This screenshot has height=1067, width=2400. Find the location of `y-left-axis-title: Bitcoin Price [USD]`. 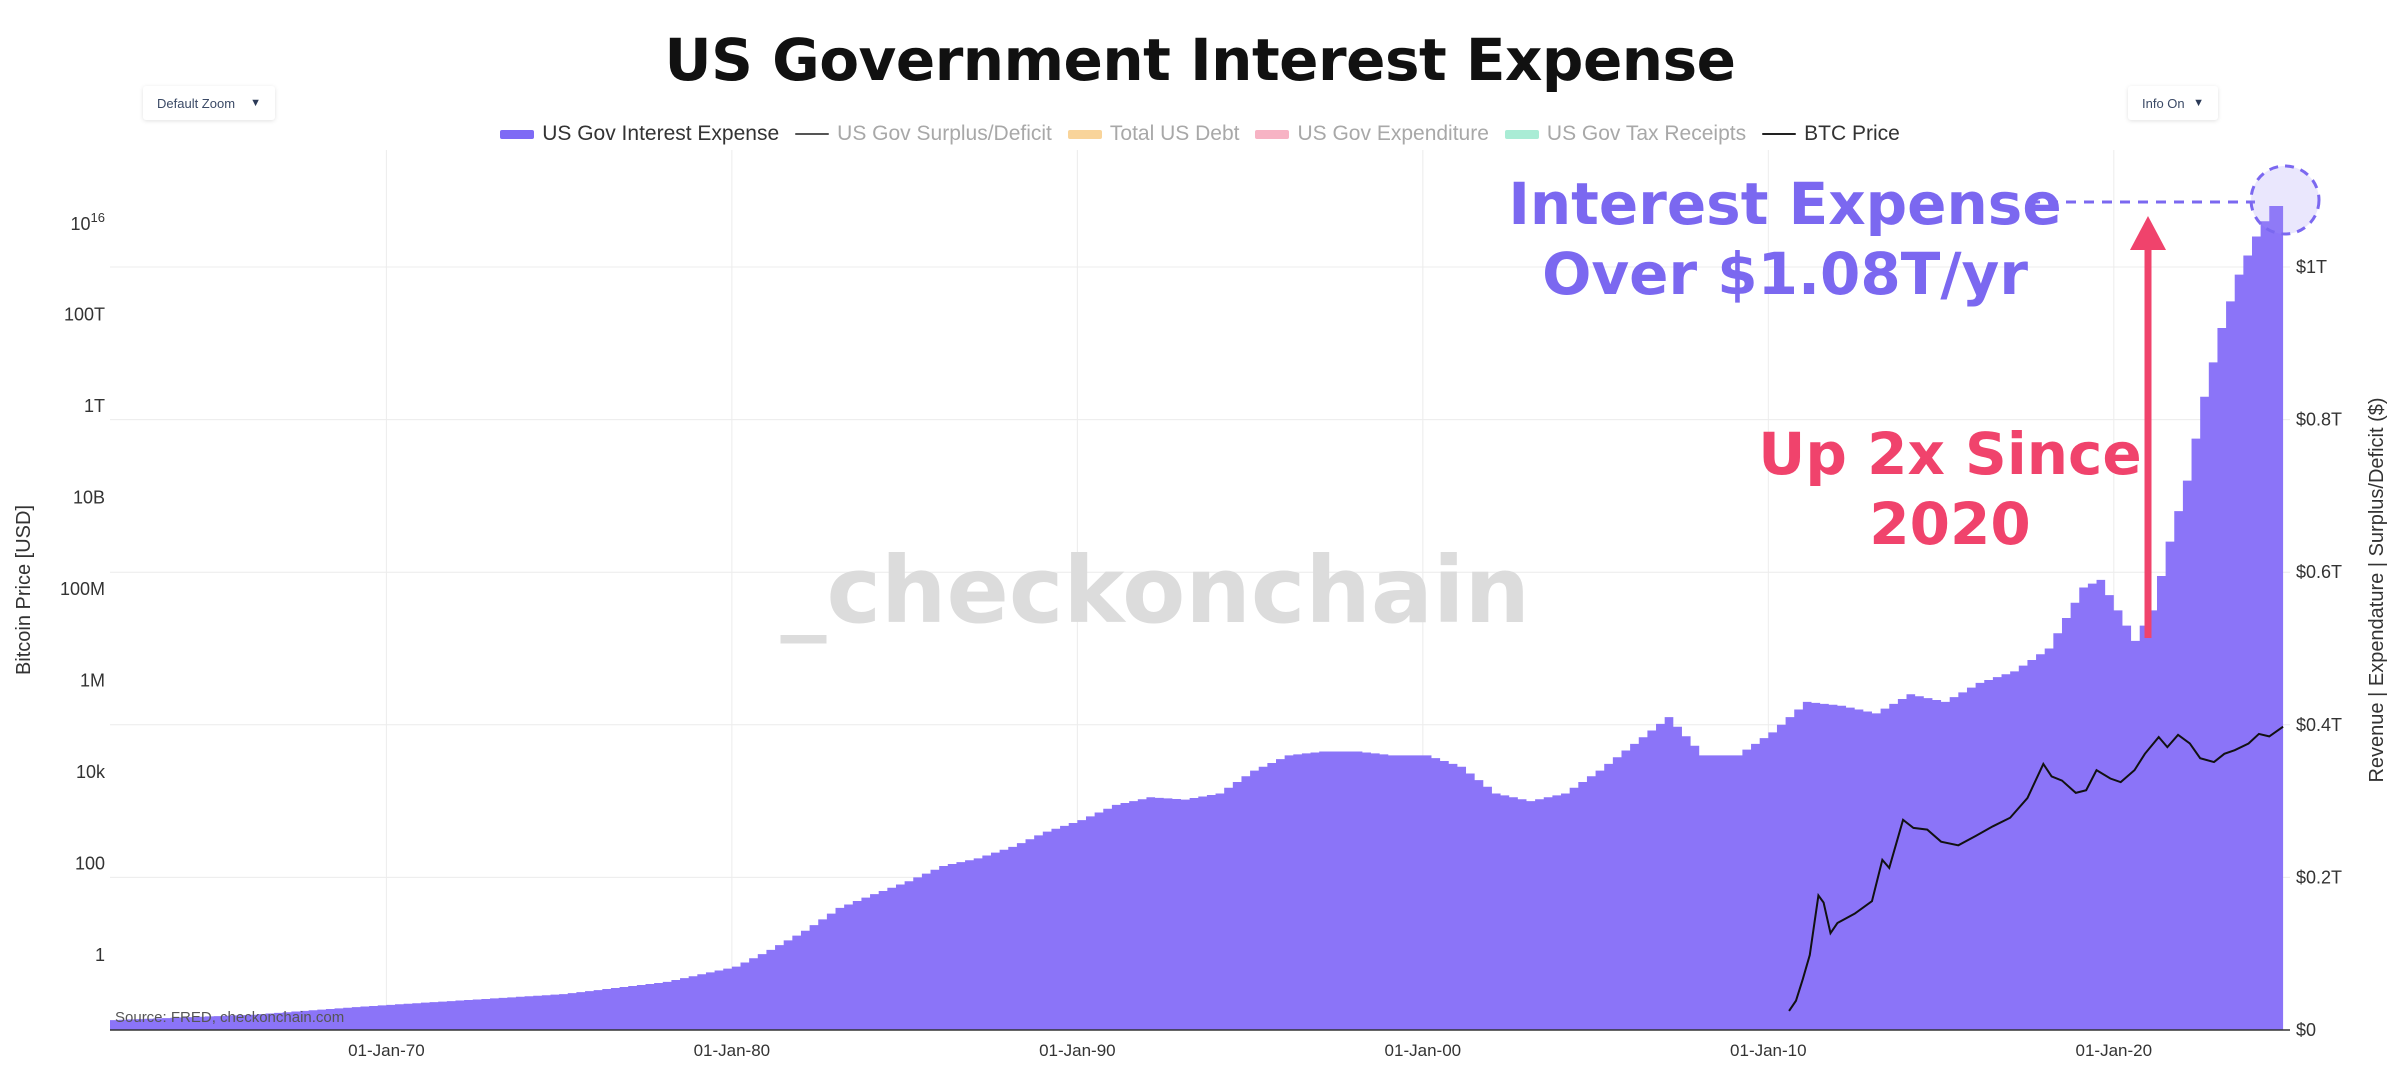

y-left-axis-title: Bitcoin Price [USD] is located at coordinates (24, 590).